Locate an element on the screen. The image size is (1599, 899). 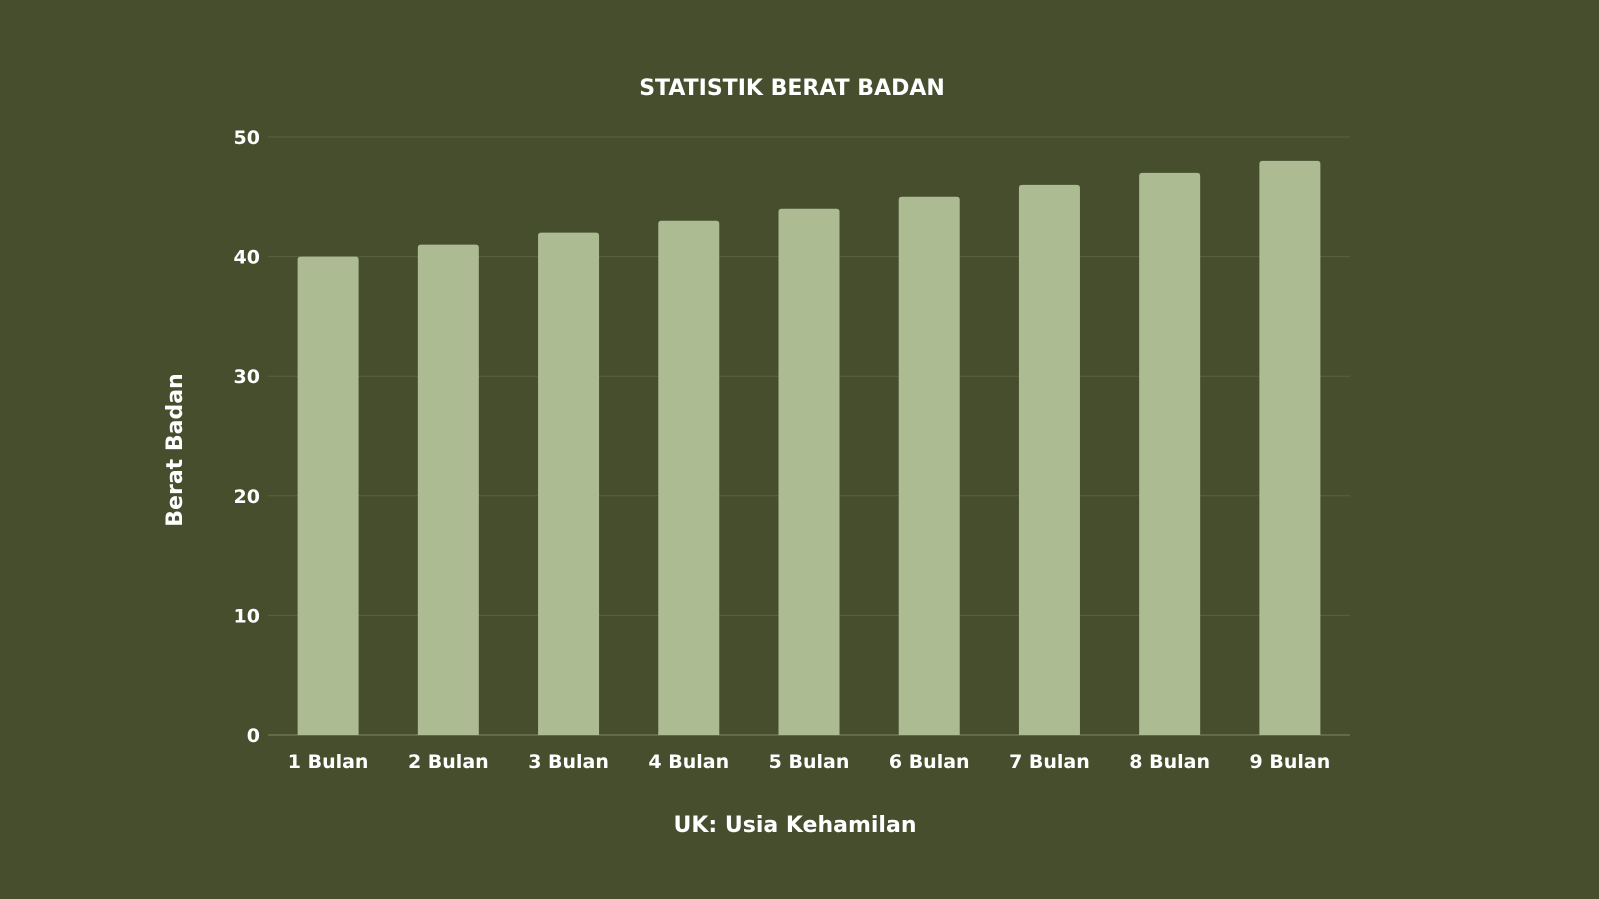
x-tick-label: 8 Bulan is located at coordinates (1169, 762).